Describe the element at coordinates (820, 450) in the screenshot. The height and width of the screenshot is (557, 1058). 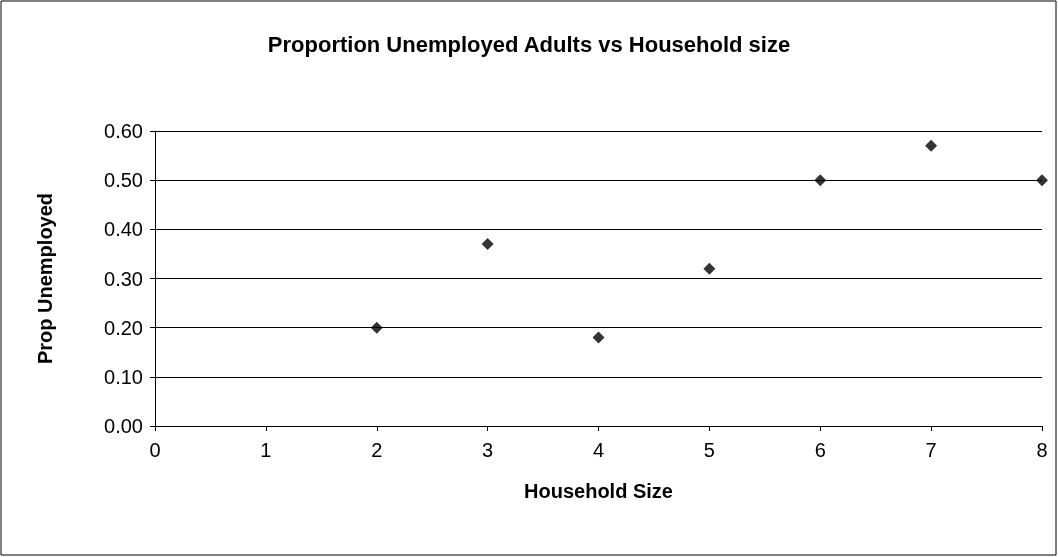
I see `x-tick-label: 6` at that location.